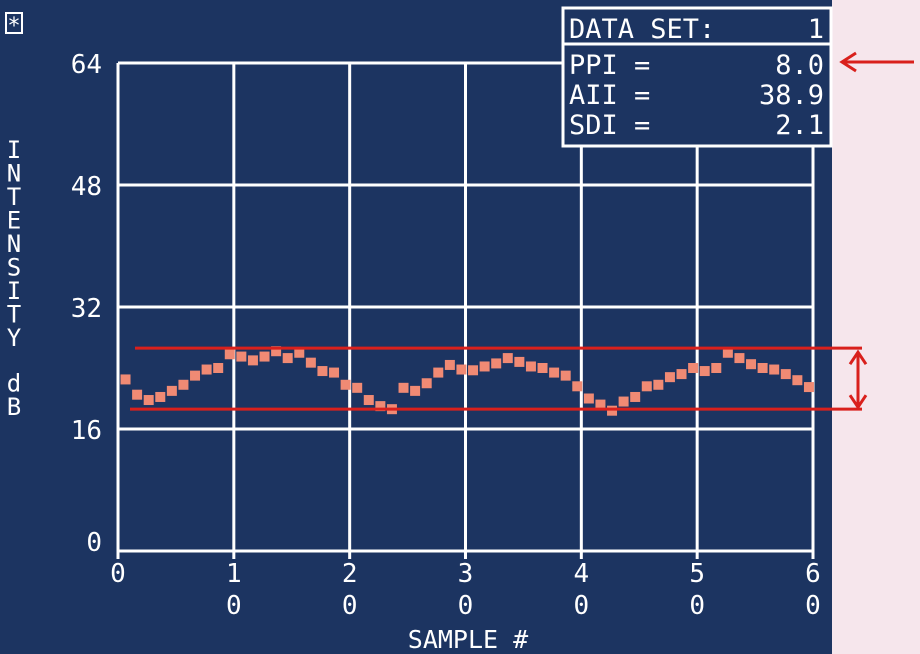 The width and height of the screenshot is (920, 654). I want to click on info-box: DATA SET: 1 PPI = 8.0 AII = 38.9 SDI = 2.1, so click(697, 77).